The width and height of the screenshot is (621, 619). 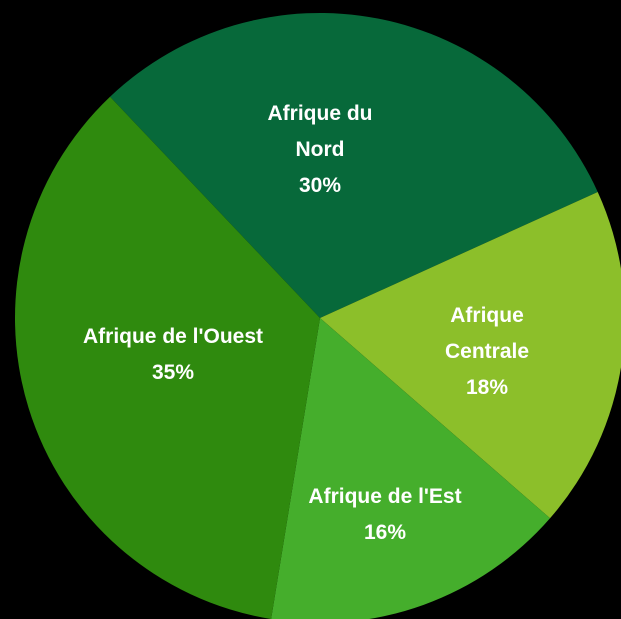 I want to click on slice-label: Afrique de l'Est 16%, so click(x=385, y=515).